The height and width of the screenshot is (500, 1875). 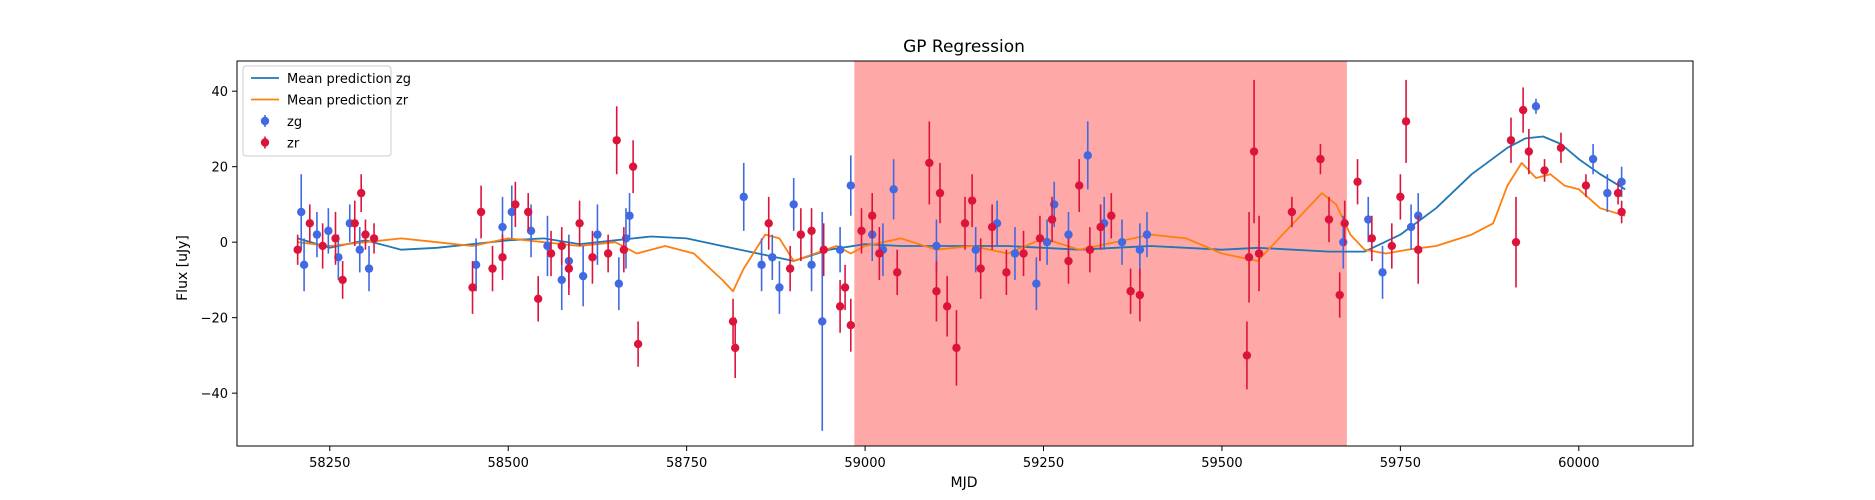 What do you see at coordinates (508, 463) in the screenshot?
I see `x-tick-label: 58500` at bounding box center [508, 463].